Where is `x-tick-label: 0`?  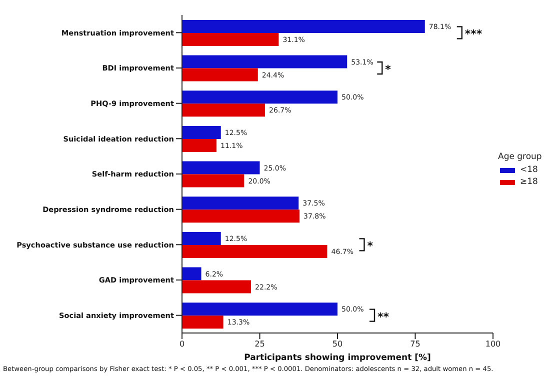 x-tick-label: 0 is located at coordinates (182, 344).